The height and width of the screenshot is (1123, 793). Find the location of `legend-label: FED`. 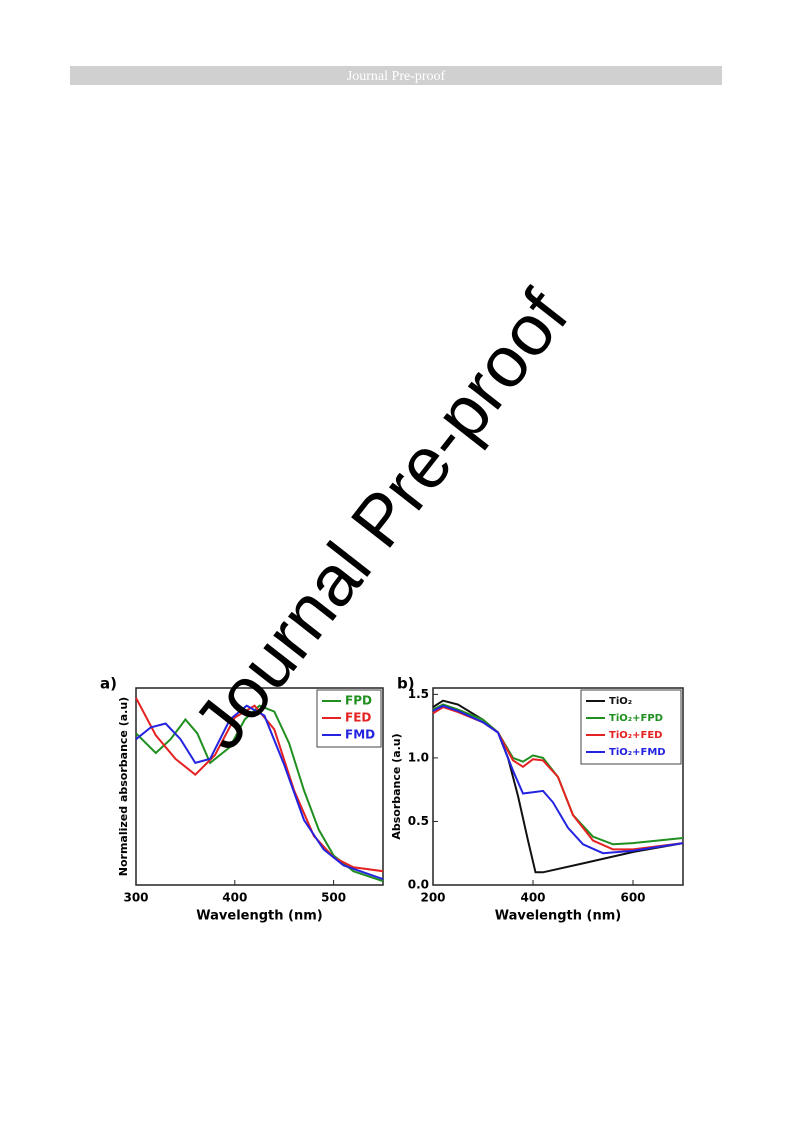

legend-label: FED is located at coordinates (358, 718).